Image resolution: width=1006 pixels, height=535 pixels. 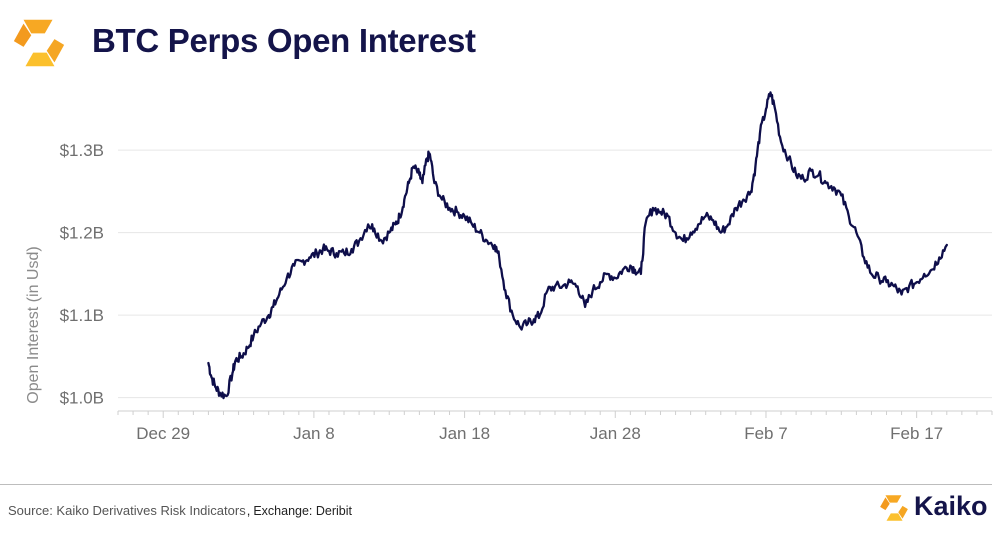 What do you see at coordinates (82, 150) in the screenshot?
I see `y-tick-label: $1.3B` at bounding box center [82, 150].